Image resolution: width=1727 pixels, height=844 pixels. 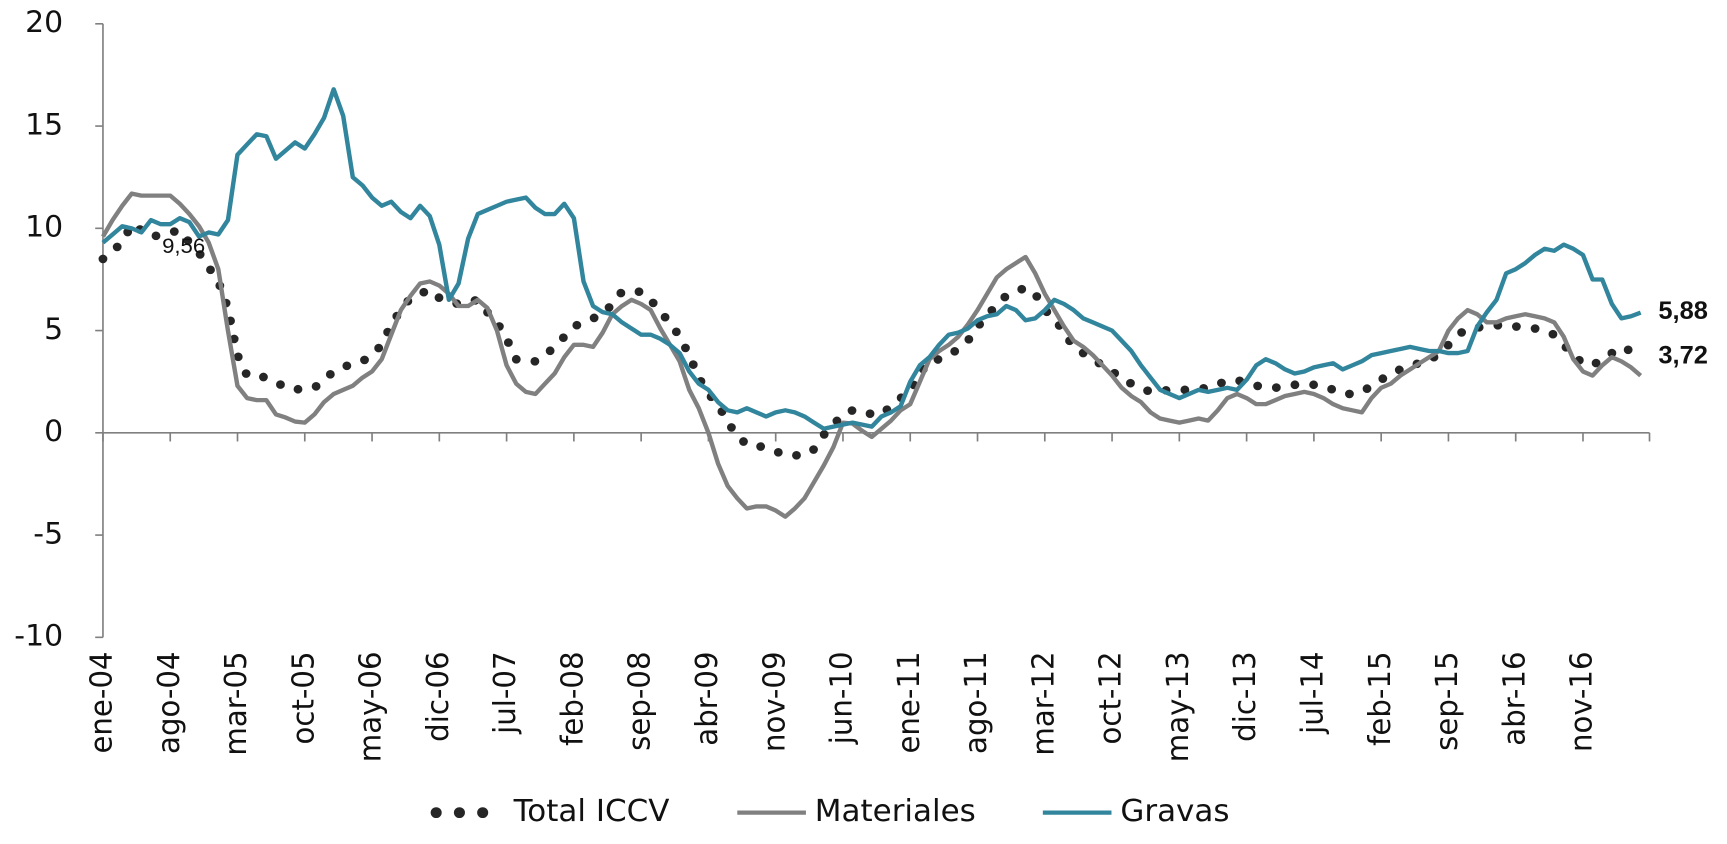 What do you see at coordinates (1581, 701) in the screenshot?
I see `x-tick-label: nov-16` at bounding box center [1581, 701].